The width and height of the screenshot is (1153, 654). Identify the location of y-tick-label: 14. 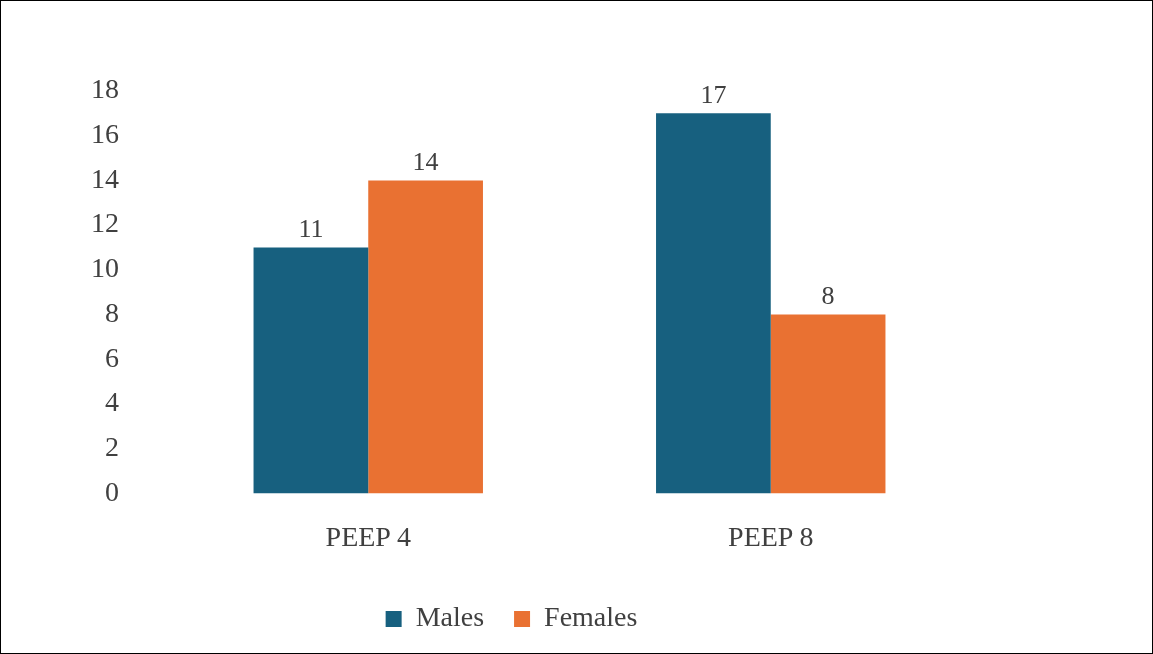
(105, 178).